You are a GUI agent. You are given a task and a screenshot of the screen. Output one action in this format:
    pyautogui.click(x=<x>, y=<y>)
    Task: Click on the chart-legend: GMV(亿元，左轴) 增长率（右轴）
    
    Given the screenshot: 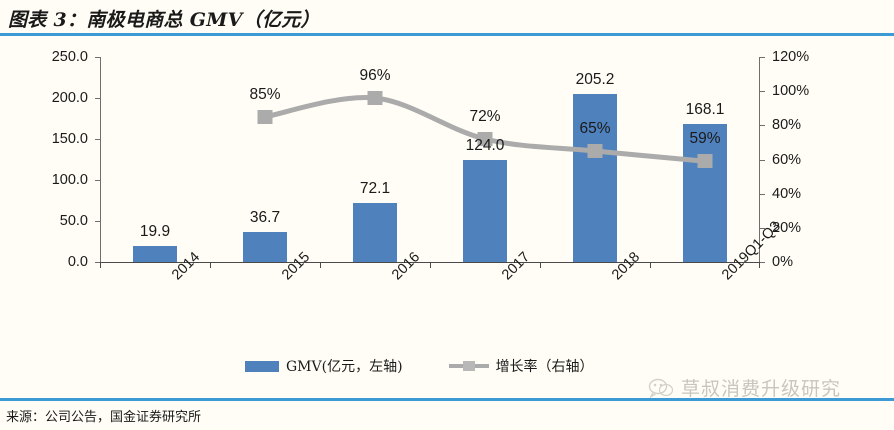 What is the action you would take?
    pyautogui.click(x=419, y=366)
    